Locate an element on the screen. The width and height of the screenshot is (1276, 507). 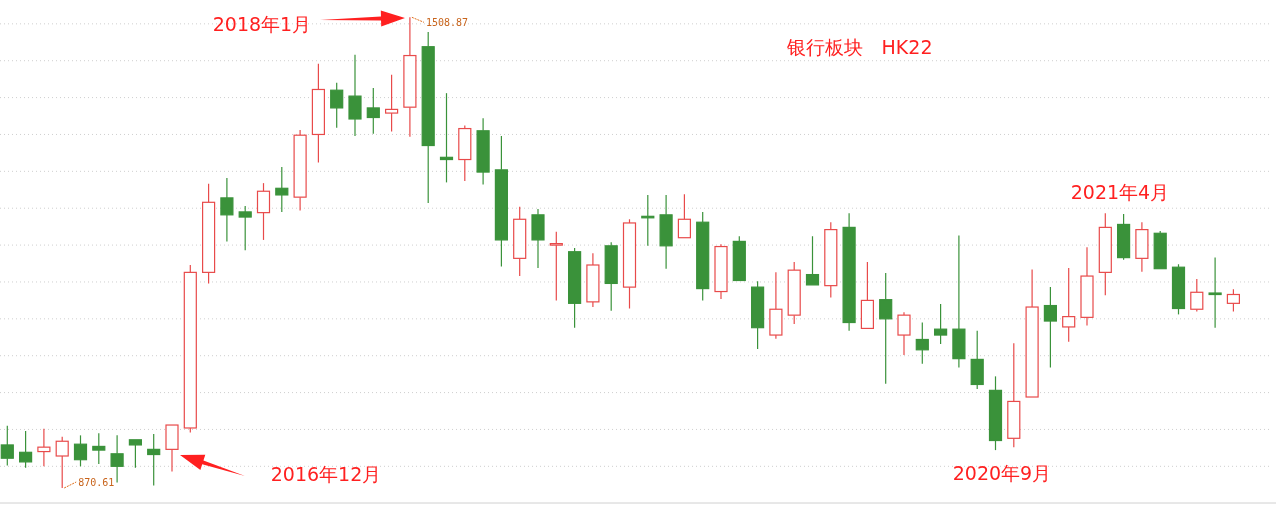
annotation: 2021年4月 is located at coordinates (1120, 192).